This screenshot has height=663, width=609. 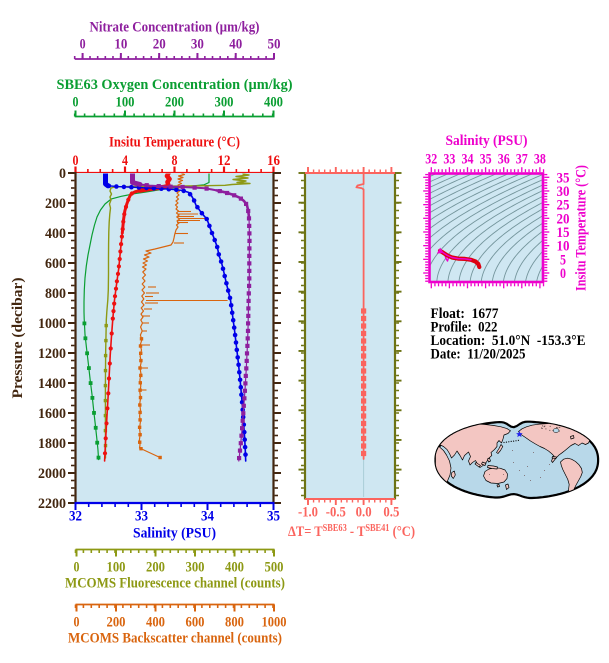 What do you see at coordinates (522, 160) in the screenshot?
I see `svg-text: 37` at bounding box center [522, 160].